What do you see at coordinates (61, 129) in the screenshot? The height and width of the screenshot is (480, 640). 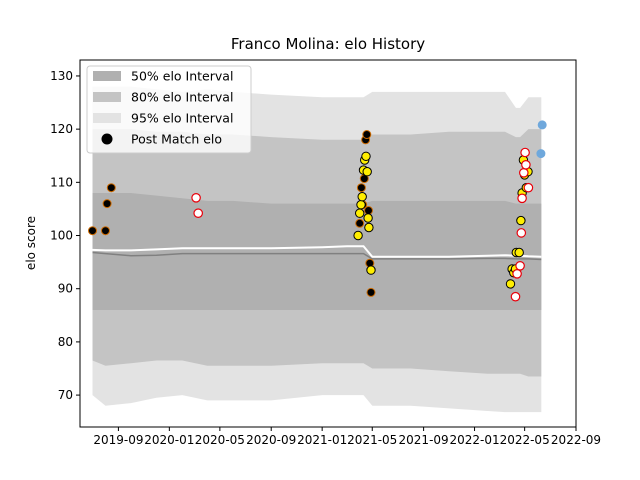 I see `y-tick-label: 120` at bounding box center [61, 129].